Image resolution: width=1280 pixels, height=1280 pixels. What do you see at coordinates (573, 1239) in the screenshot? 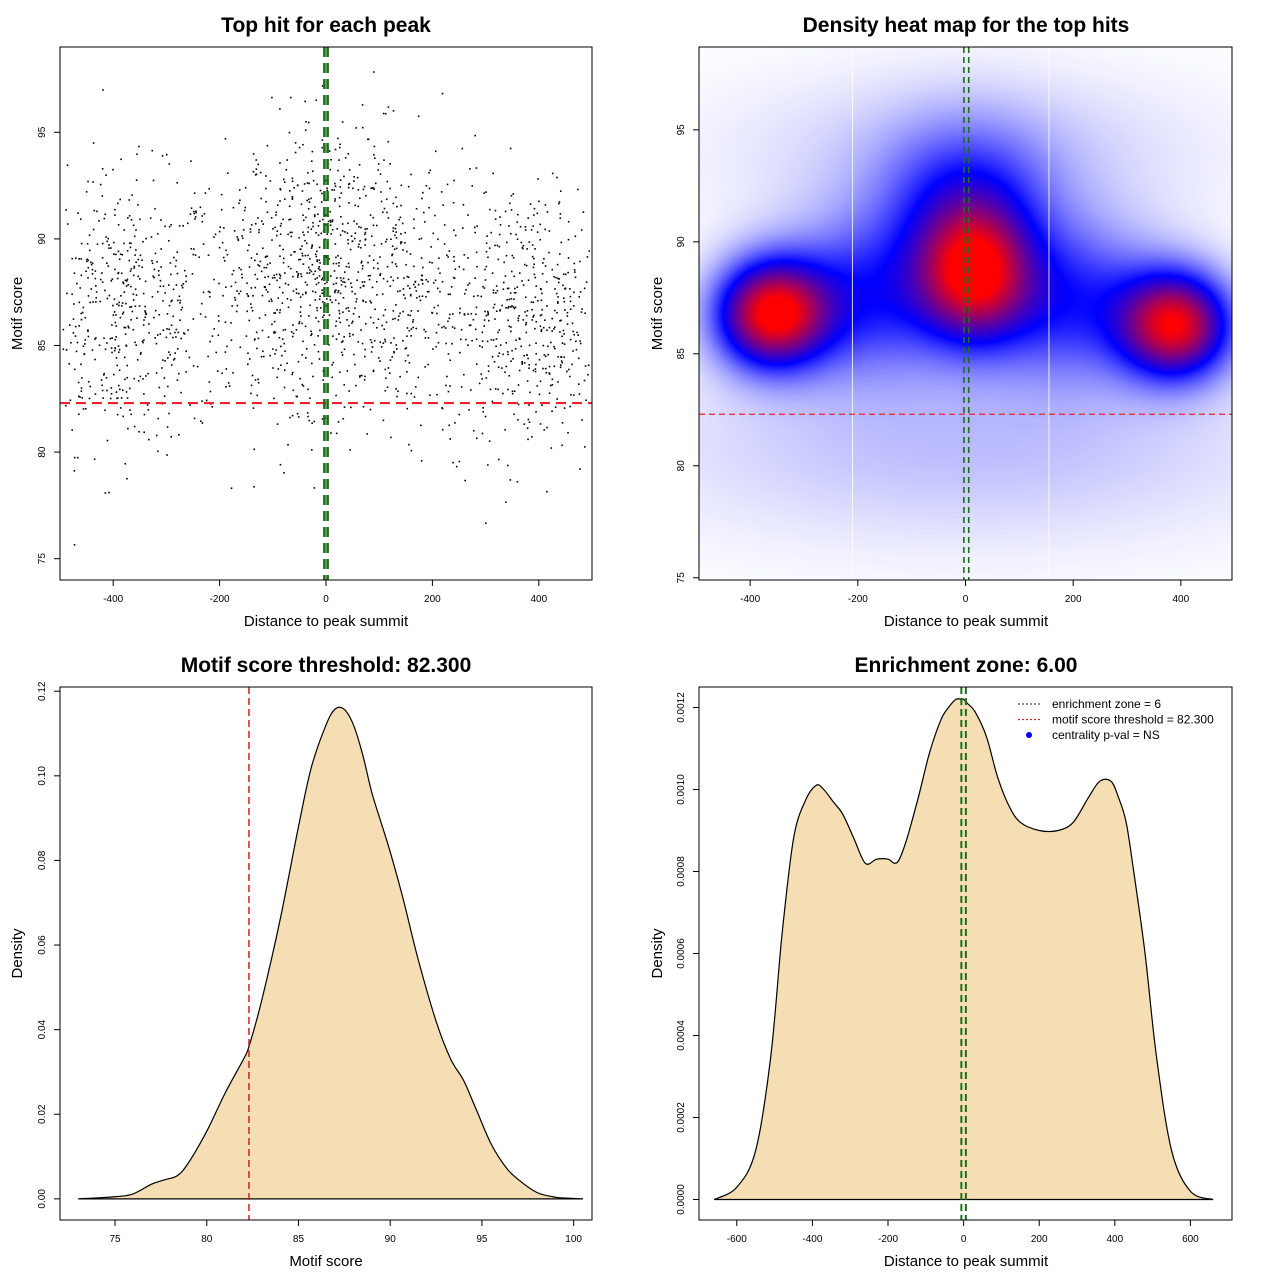
I see `x-tick-label: 100` at bounding box center [573, 1239].